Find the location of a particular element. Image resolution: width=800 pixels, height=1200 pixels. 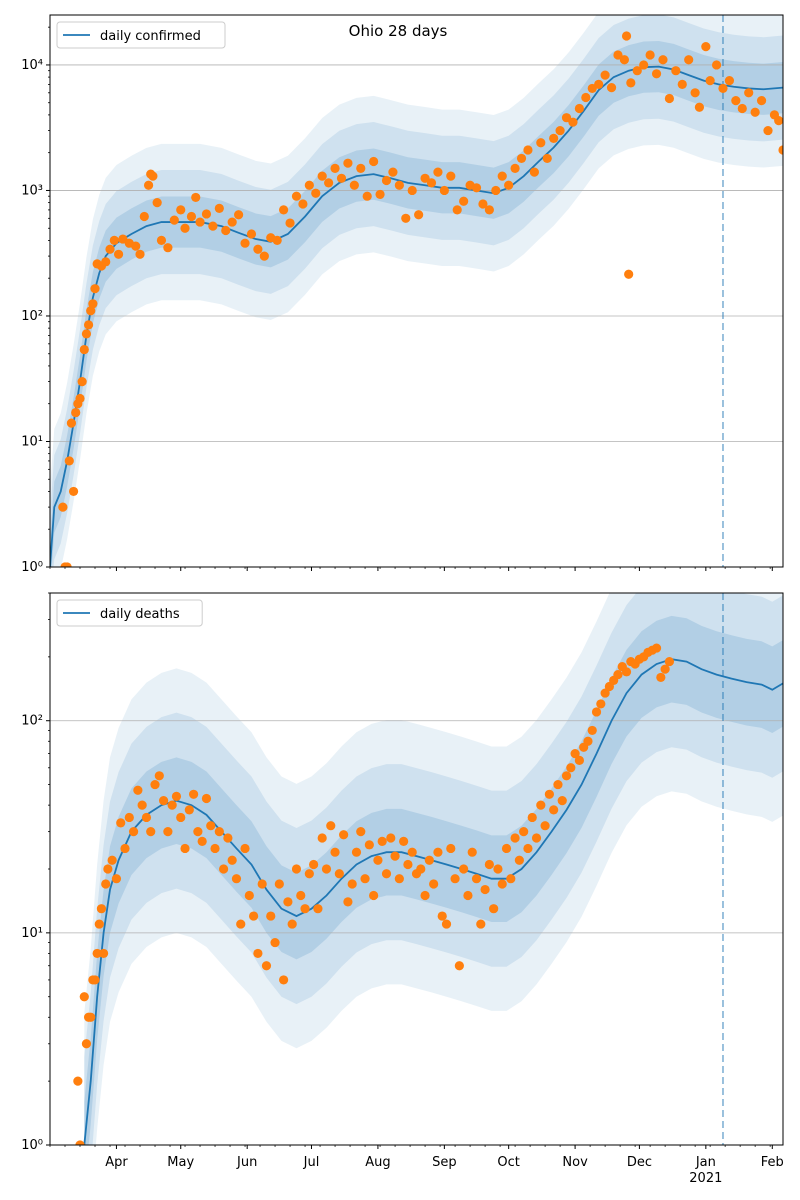

deaths-x-tick-label: Feb is located at coordinates (772, 1162).